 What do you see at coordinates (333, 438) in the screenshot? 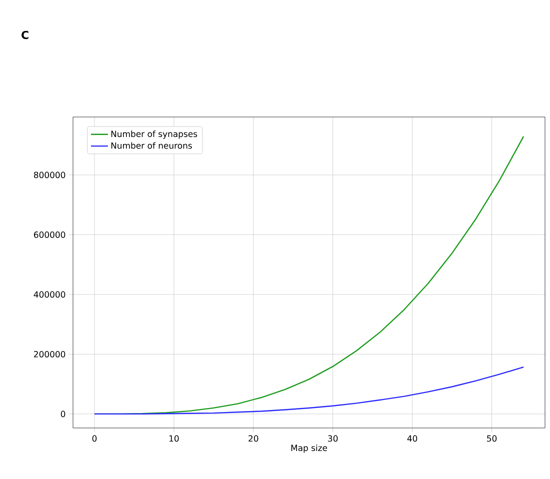
I see `x-tick-label: 30` at bounding box center [333, 438].